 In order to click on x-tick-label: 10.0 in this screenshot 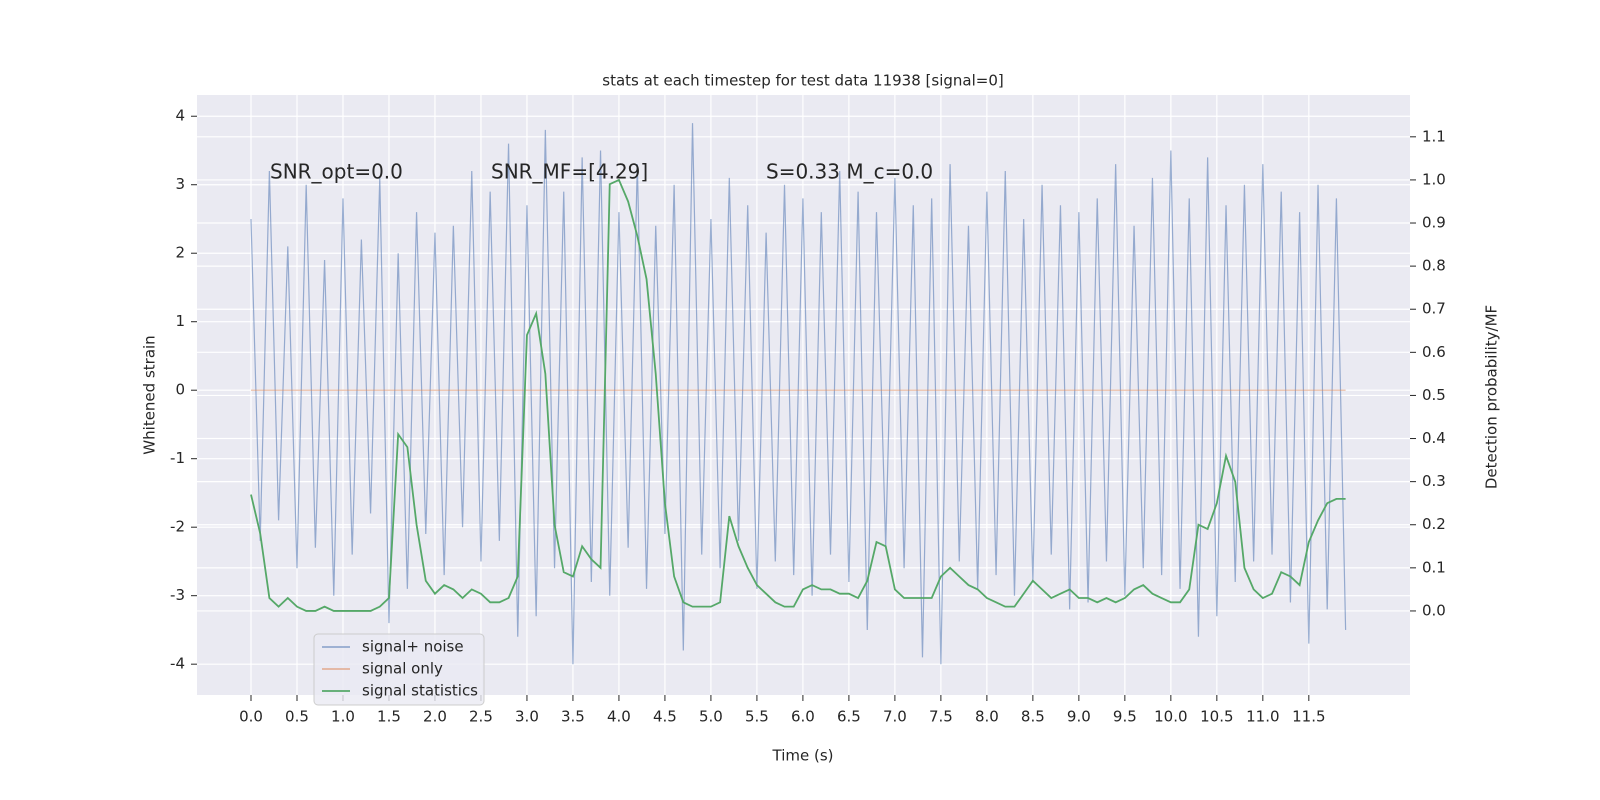, I will do `click(1170, 717)`.